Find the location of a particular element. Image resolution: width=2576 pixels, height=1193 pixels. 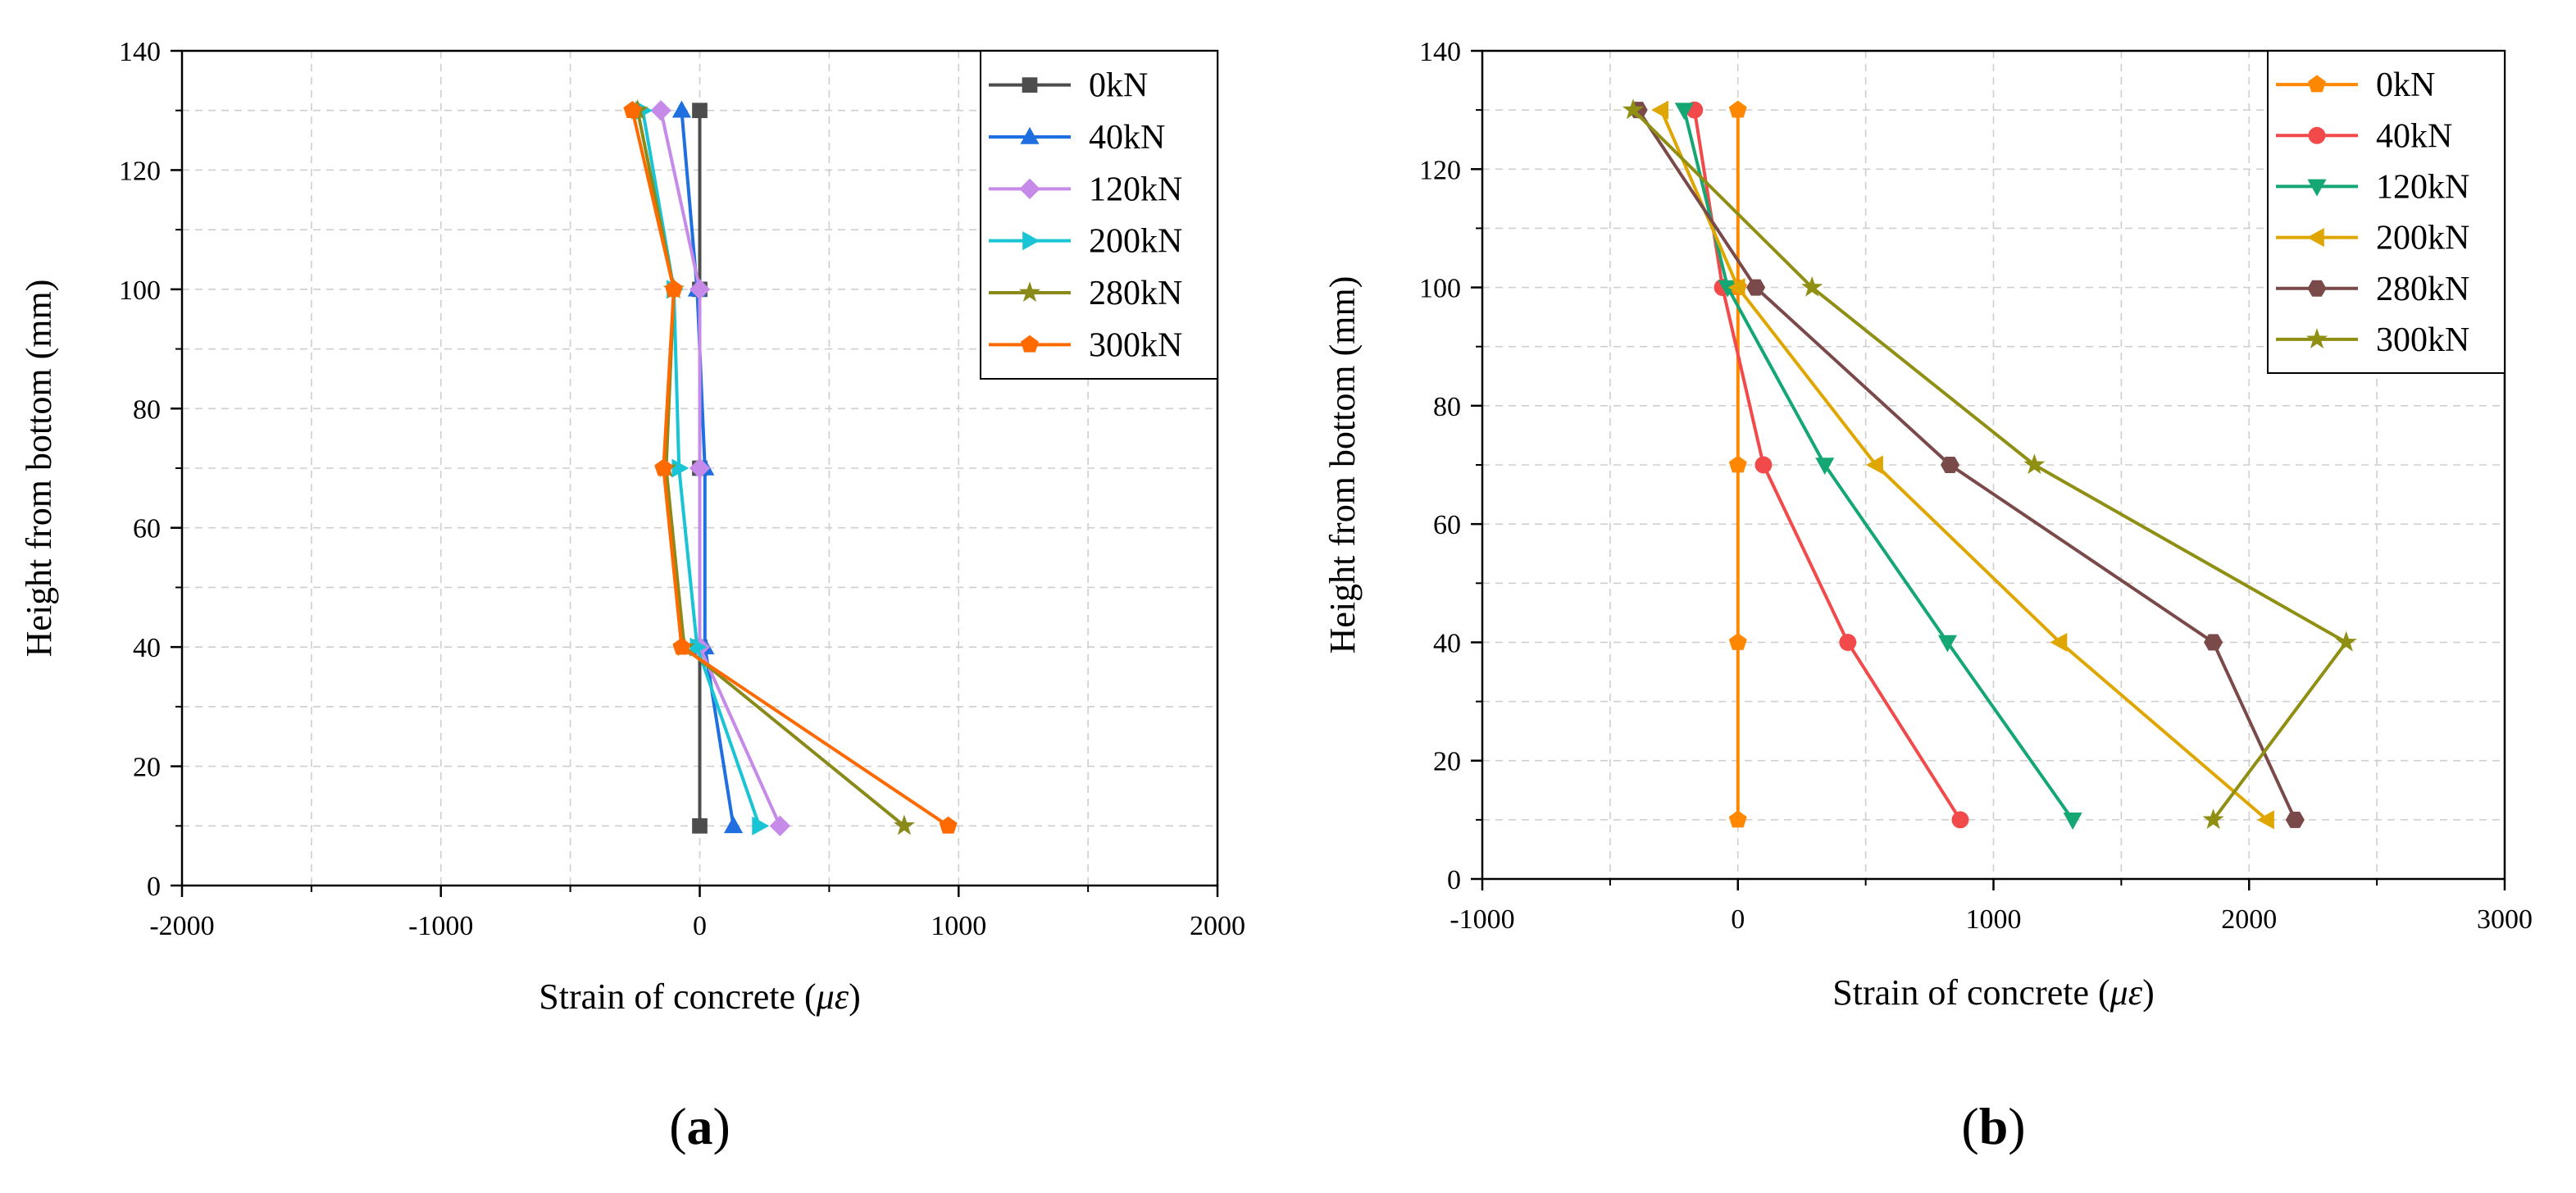

x-tick-label: -2000 is located at coordinates (182, 926).